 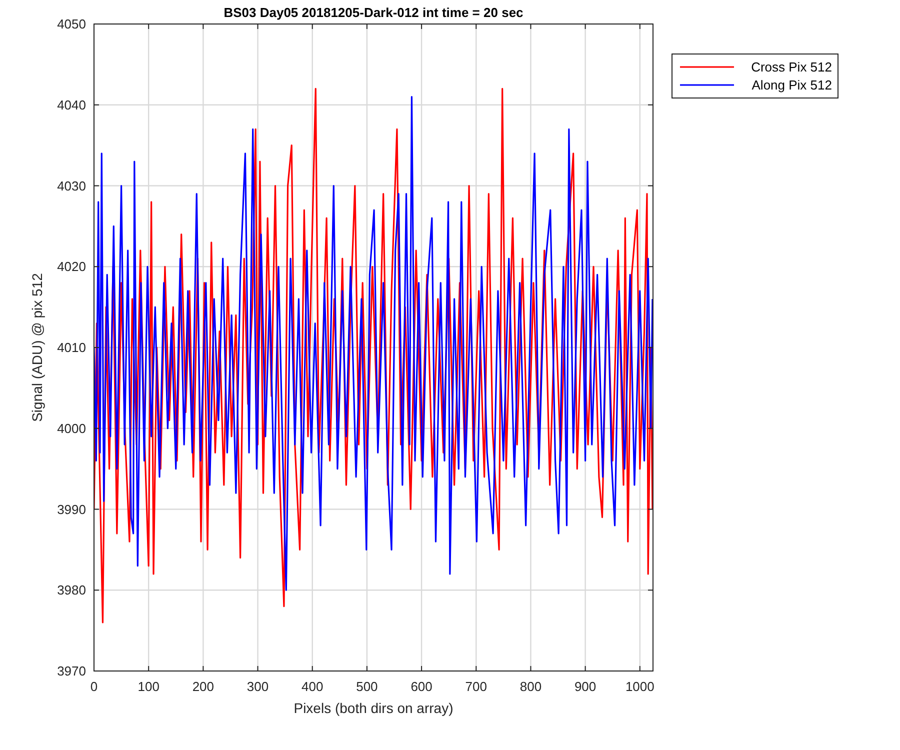 I want to click on chart-title: BS03 Day05 20181205-Dark-012 int time = 20 sec, so click(x=374, y=12).